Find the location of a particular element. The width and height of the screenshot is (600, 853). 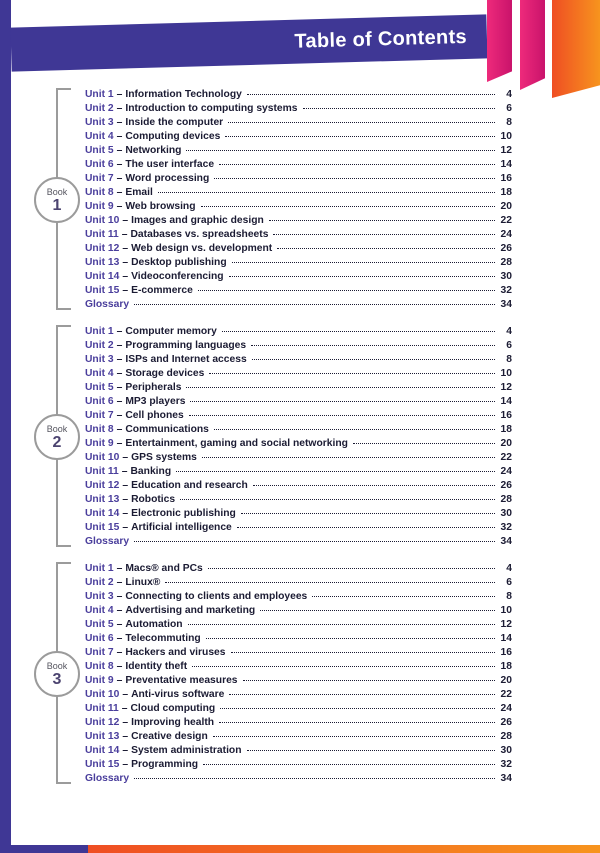

toc-entry: Unit 8 – Email 18 is located at coordinates (298, 193).